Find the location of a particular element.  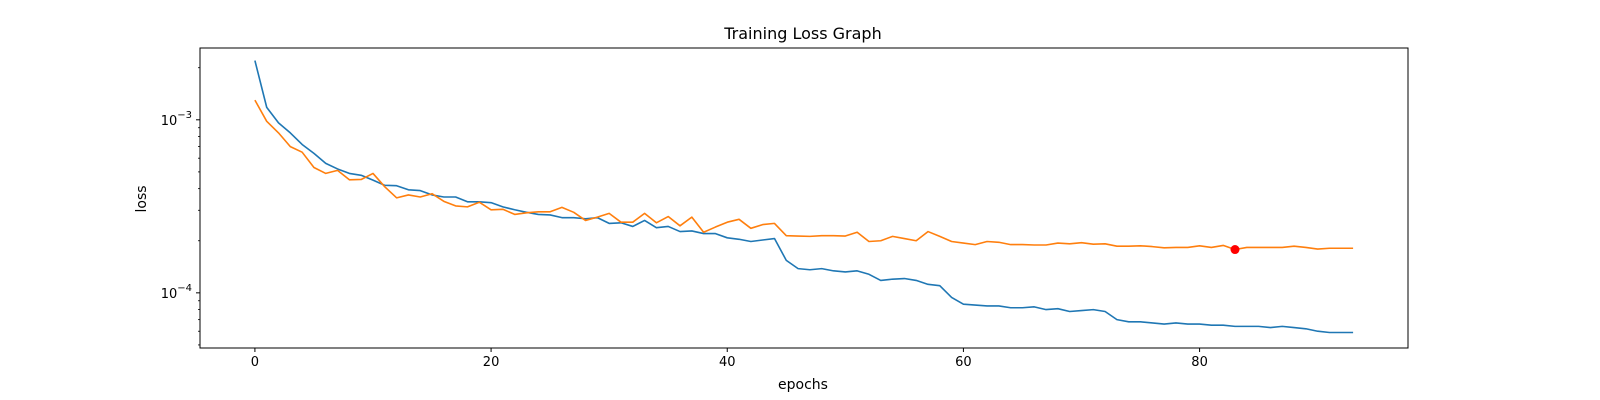

x-axis-label: epochs is located at coordinates (803, 385).